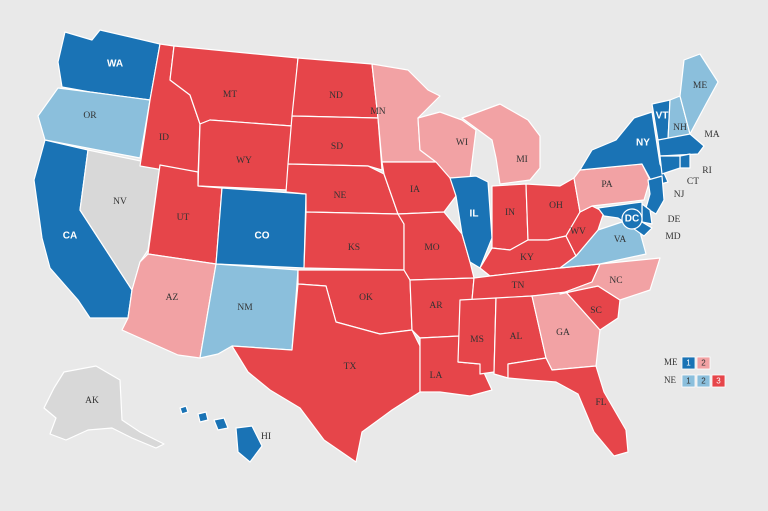  What do you see at coordinates (685, 161) in the screenshot?
I see `state-RI` at bounding box center [685, 161].